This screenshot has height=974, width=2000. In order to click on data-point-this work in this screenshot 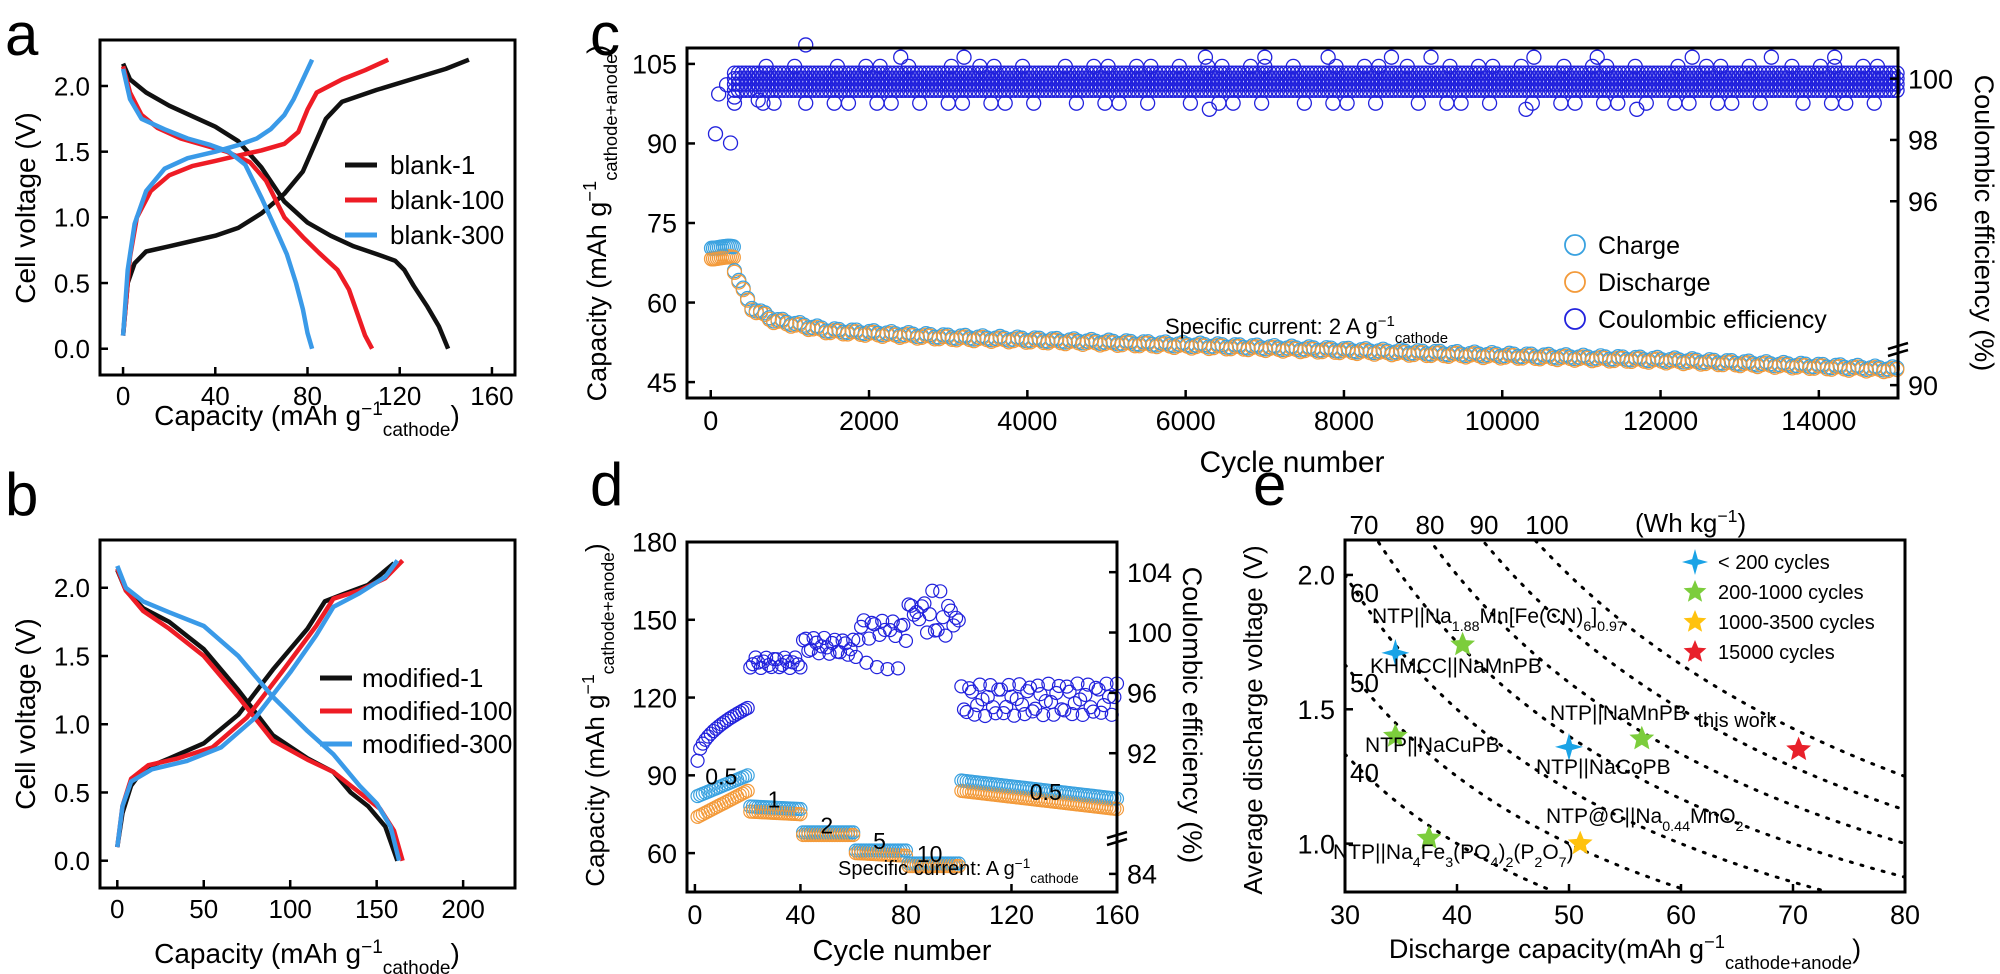, I will do `click(1798, 748)`.